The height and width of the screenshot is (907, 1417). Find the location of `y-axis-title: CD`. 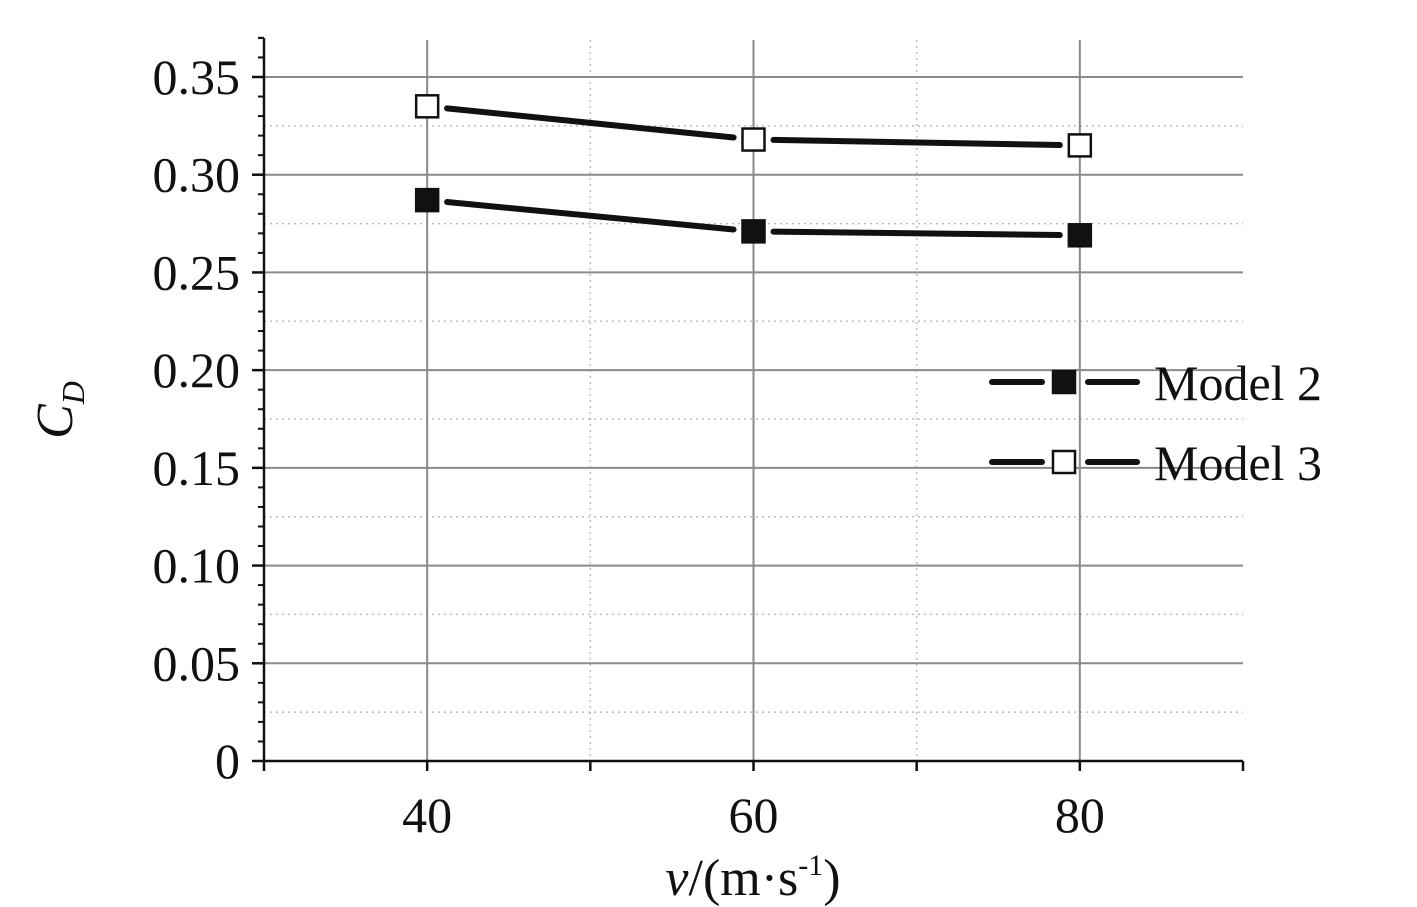

y-axis-title: CD is located at coordinates (59, 410).